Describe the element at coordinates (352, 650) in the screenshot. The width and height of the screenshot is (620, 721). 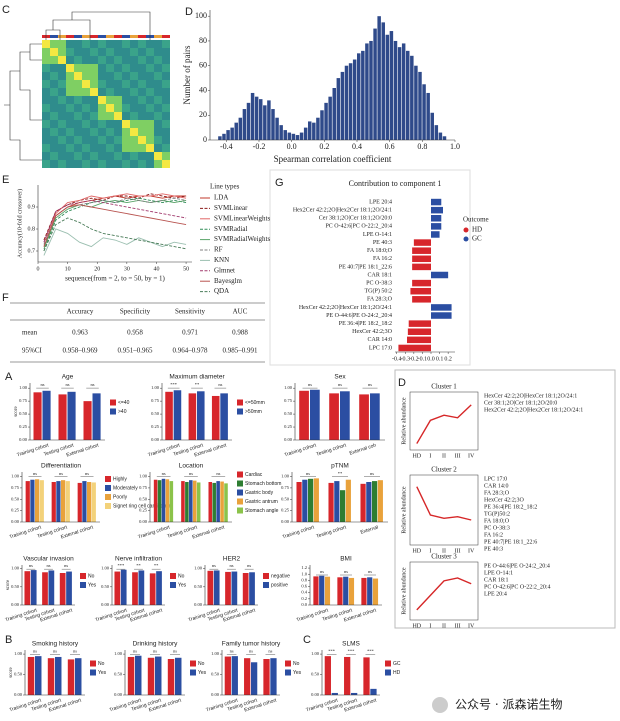
I see `significance-label: ***` at that location.